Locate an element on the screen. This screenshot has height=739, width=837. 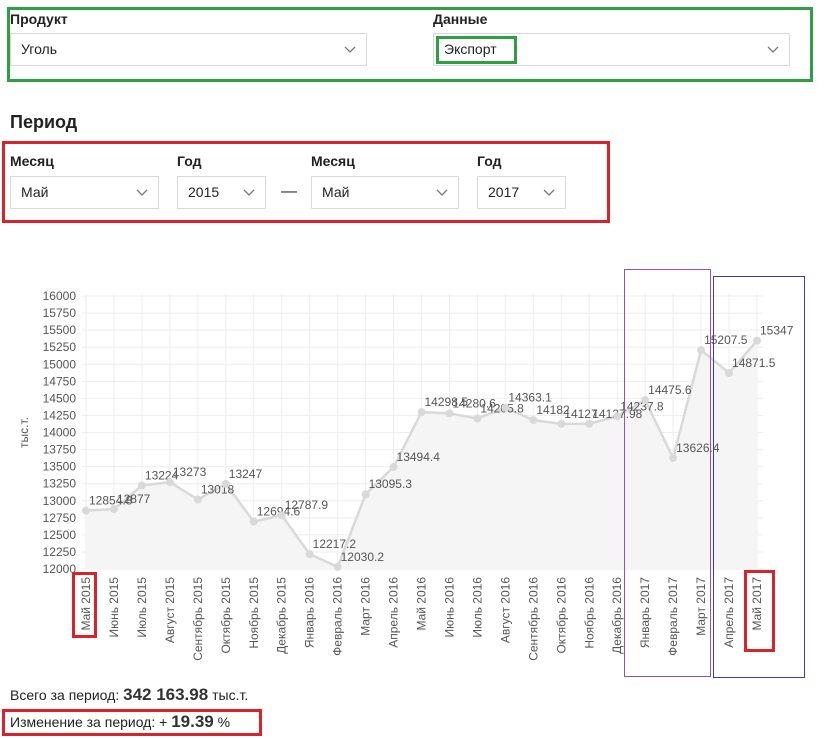
x-tick-label: Сентябрь 2016 is located at coordinates (533, 619).